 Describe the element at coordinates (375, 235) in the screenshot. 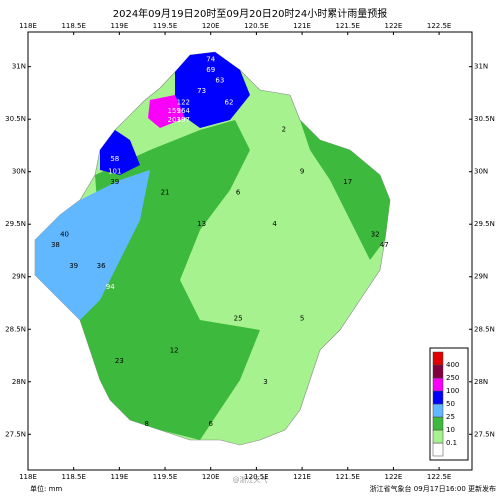

I see `rain-value: 32` at that location.